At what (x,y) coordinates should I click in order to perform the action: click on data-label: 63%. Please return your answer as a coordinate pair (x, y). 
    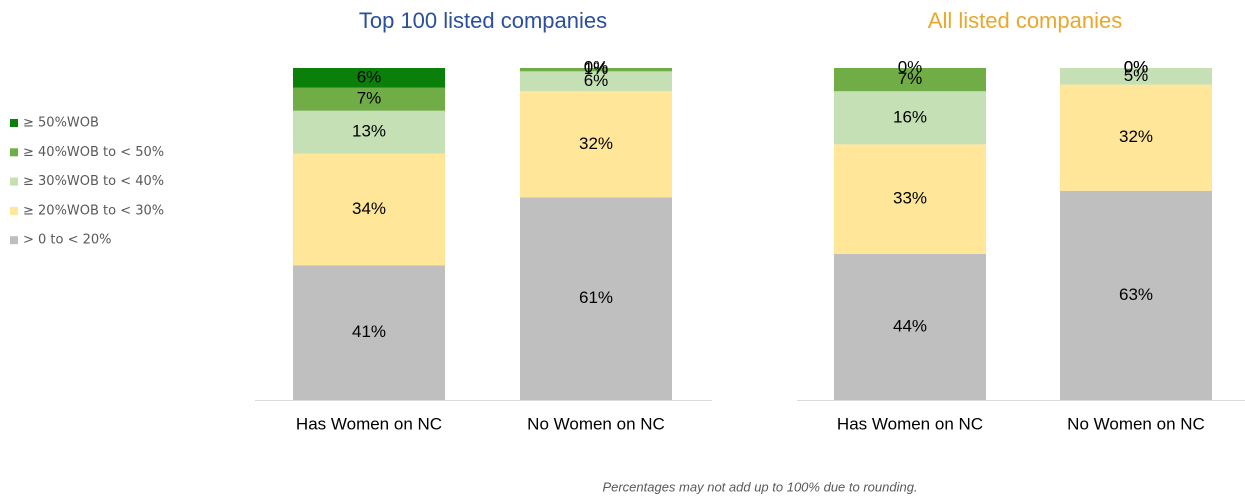
    Looking at the image, I should click on (1136, 294).